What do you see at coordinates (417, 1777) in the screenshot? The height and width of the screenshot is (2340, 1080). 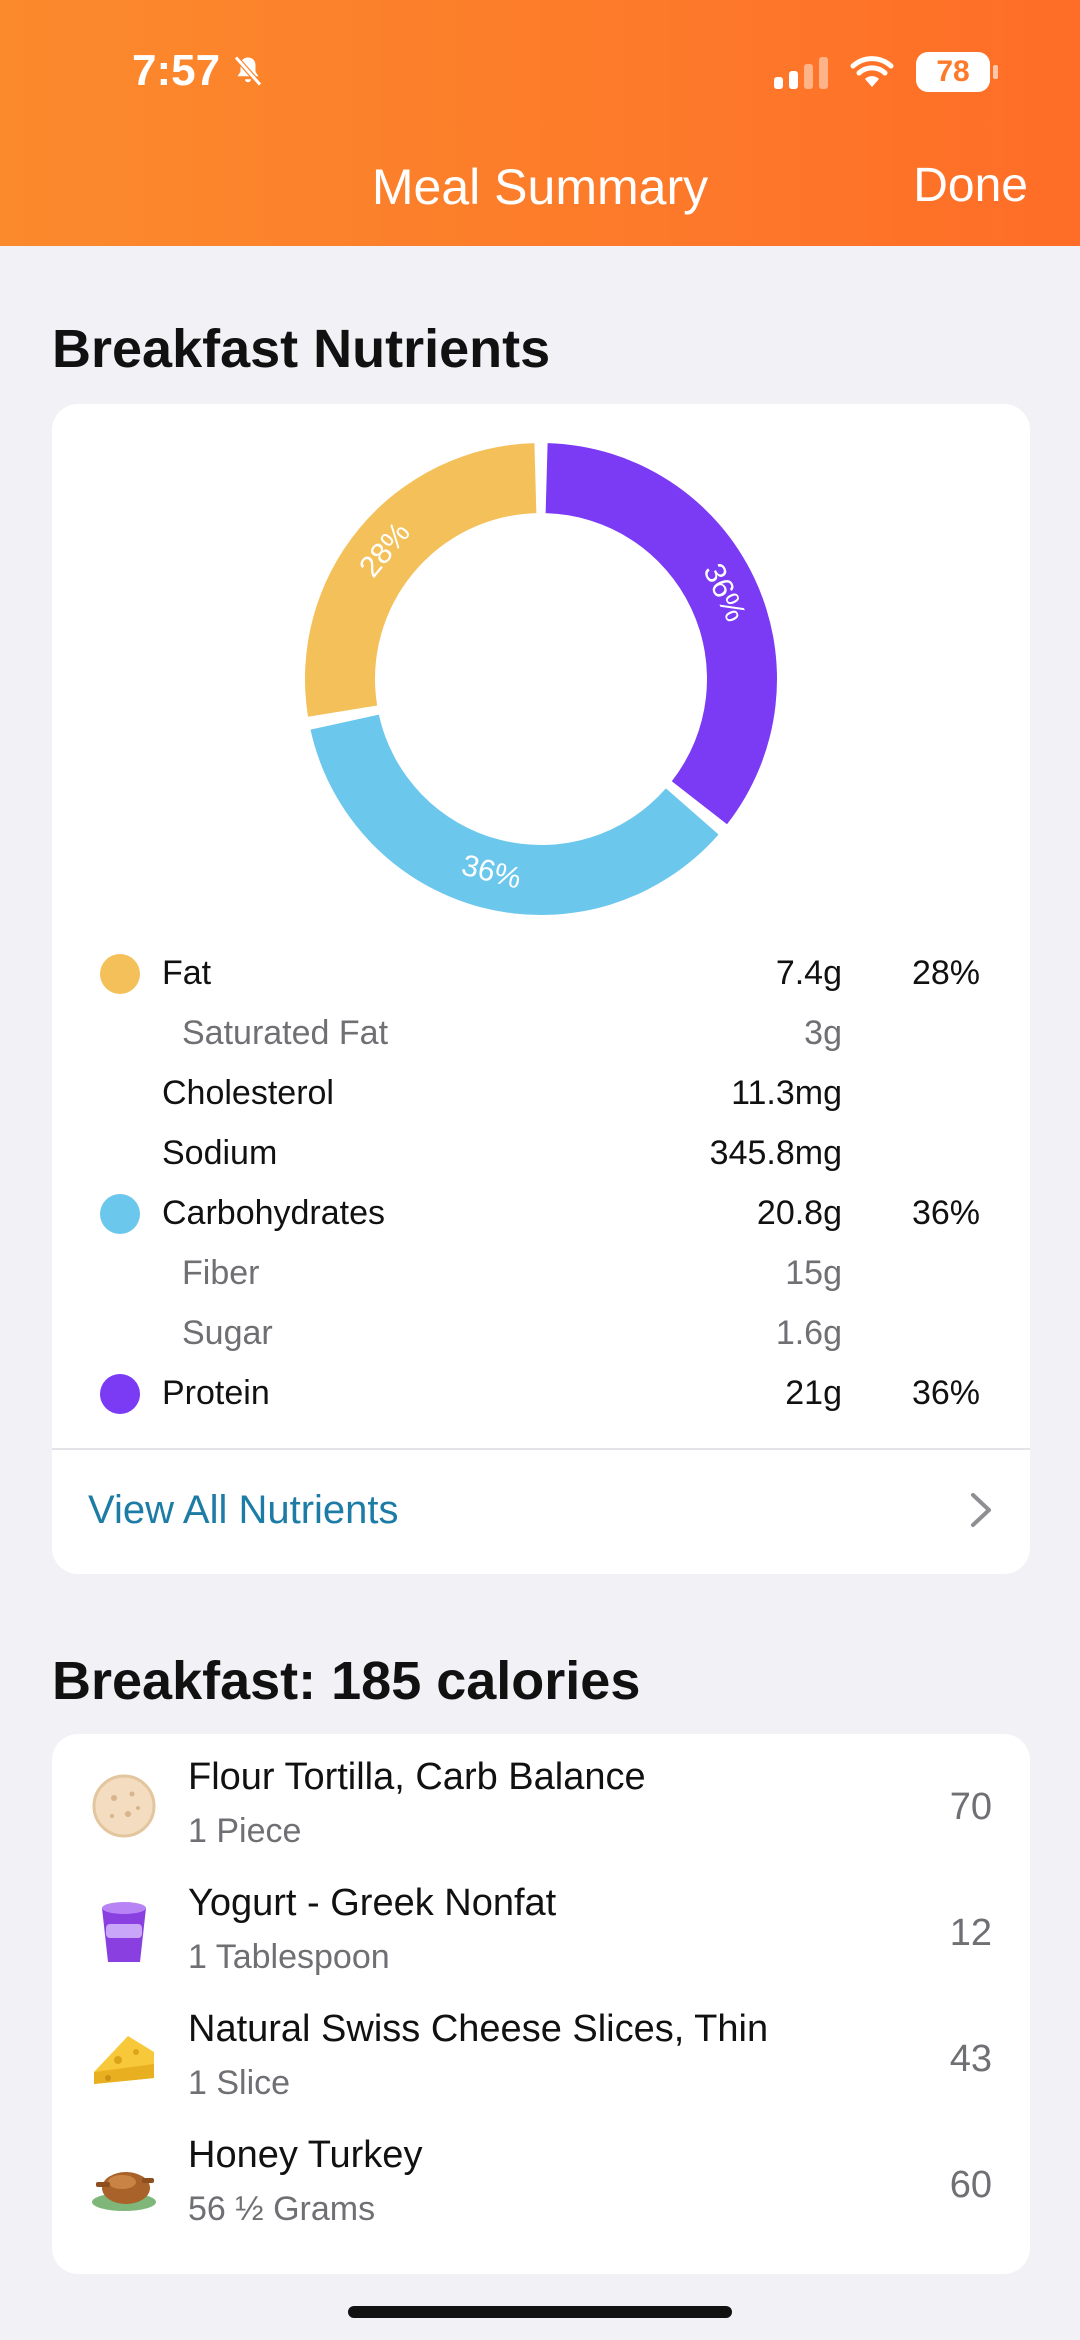 I see `food-name: Flour Tortilla, Carb Balance` at bounding box center [417, 1777].